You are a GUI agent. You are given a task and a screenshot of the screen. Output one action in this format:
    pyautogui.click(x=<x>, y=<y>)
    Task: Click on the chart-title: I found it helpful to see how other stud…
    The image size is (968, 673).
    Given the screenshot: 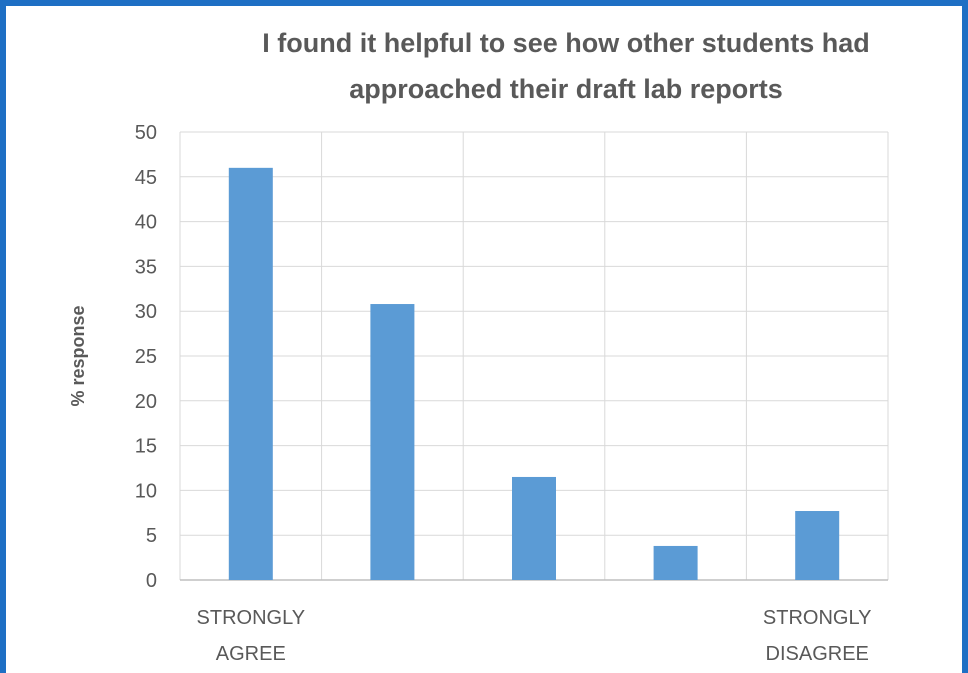 What is the action you would take?
    pyautogui.click(x=566, y=66)
    